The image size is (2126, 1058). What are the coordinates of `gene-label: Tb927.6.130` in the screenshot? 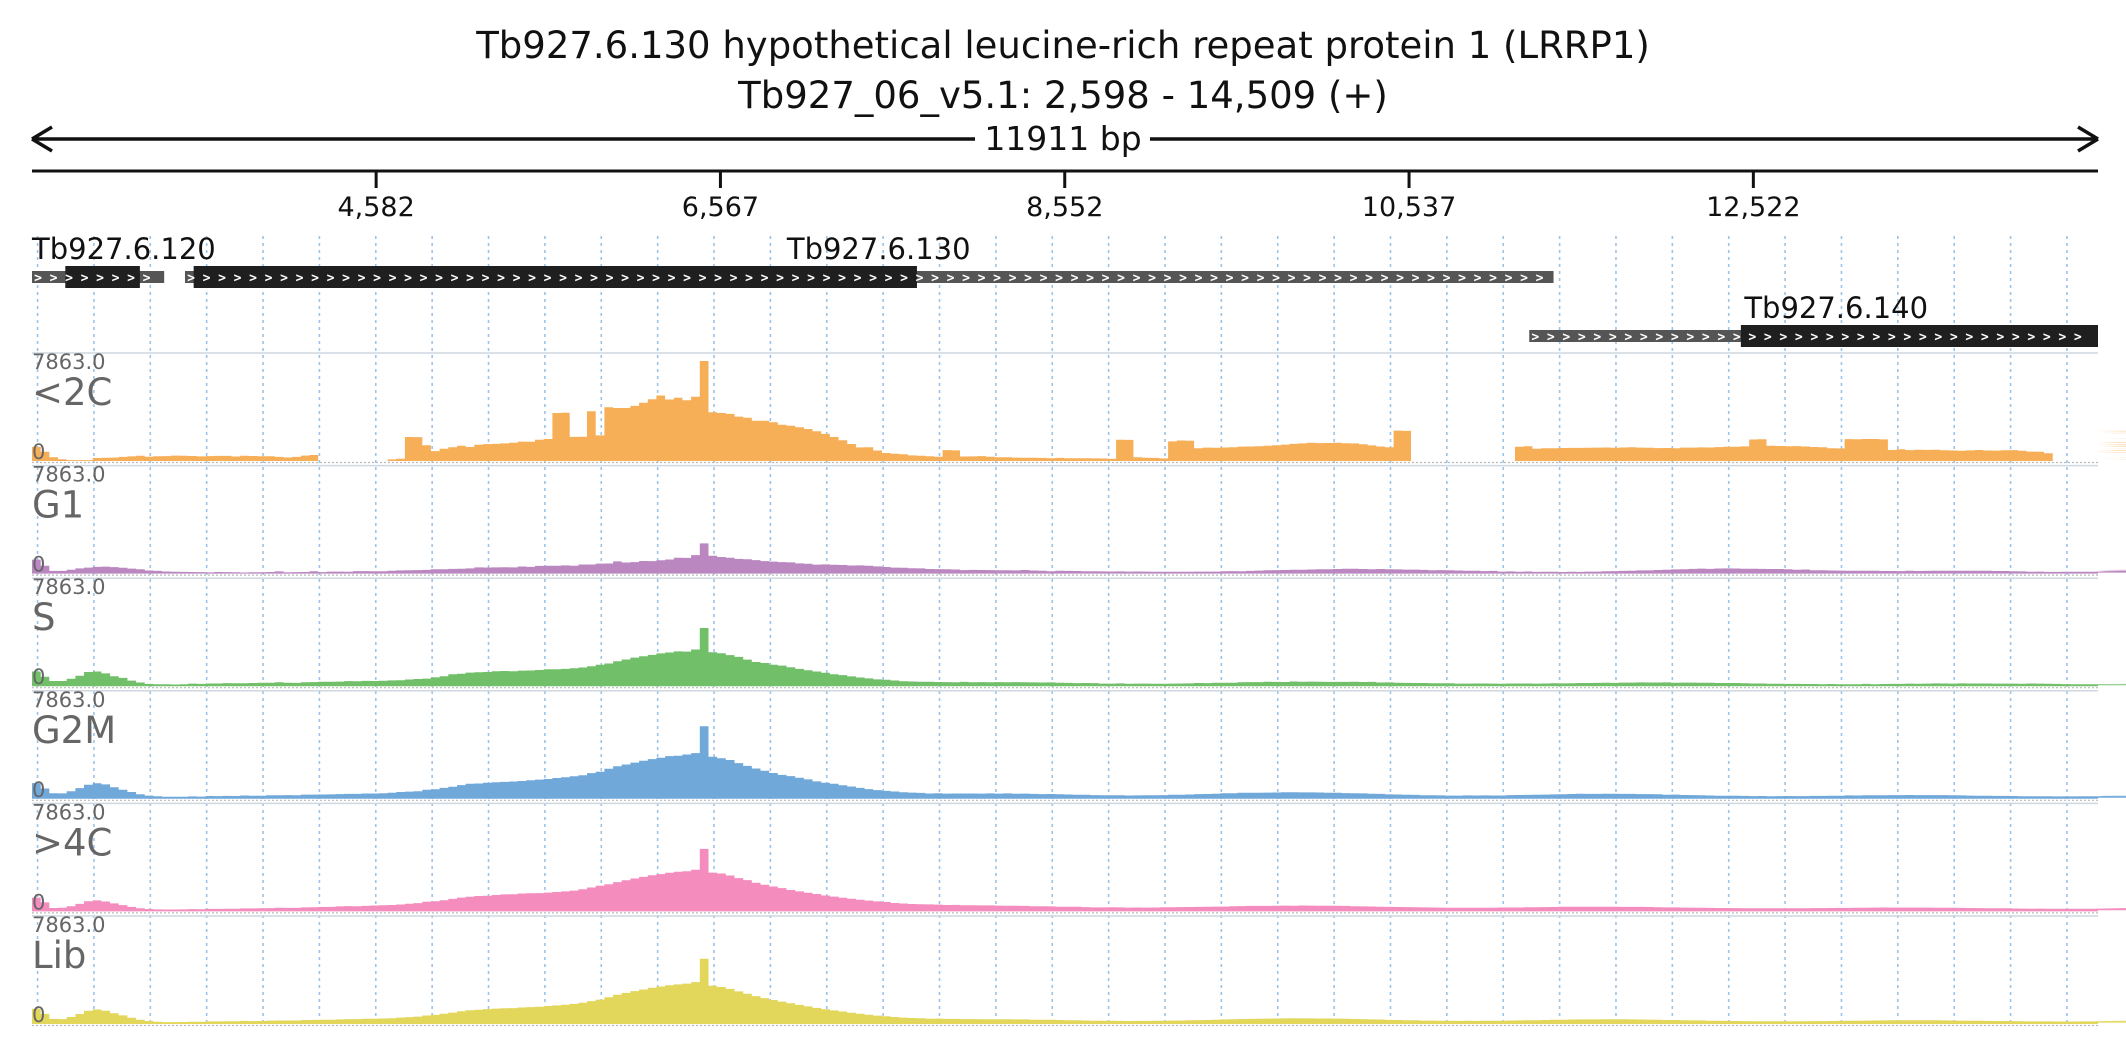 It's located at (878, 249).